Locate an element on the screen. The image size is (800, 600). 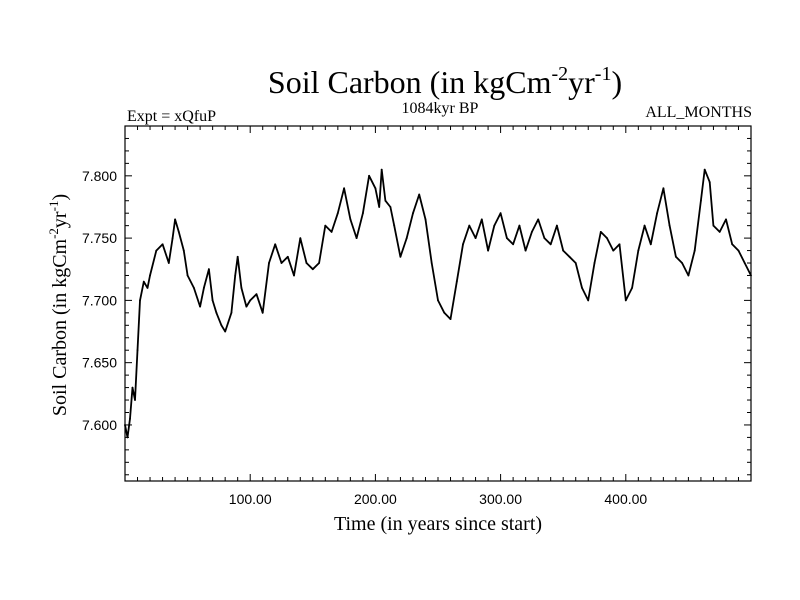
experiment-label: Expt = xQfuP is located at coordinates (171, 116).